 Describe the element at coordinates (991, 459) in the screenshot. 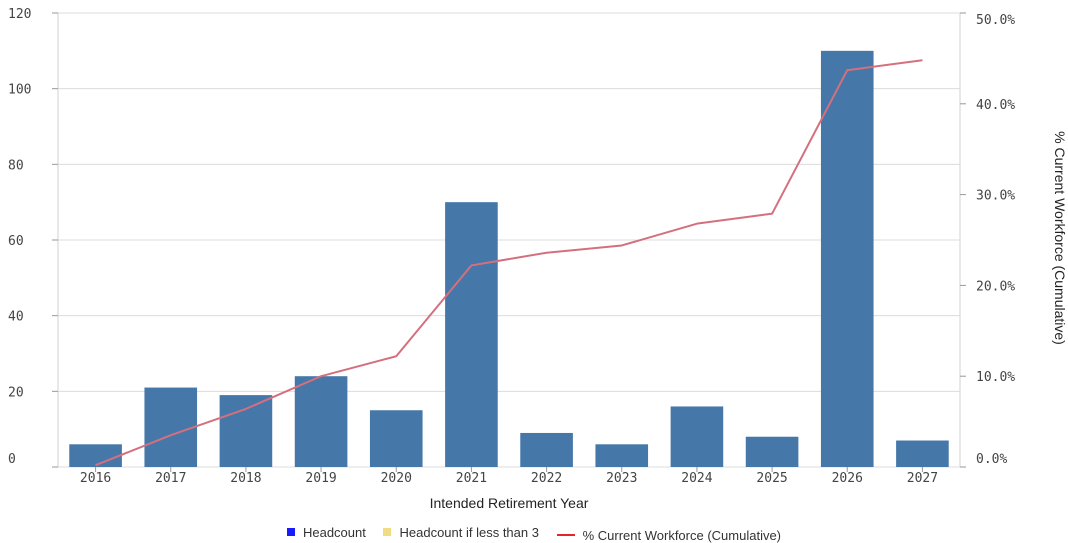

I see `y2-tick-label: 0.0%` at that location.